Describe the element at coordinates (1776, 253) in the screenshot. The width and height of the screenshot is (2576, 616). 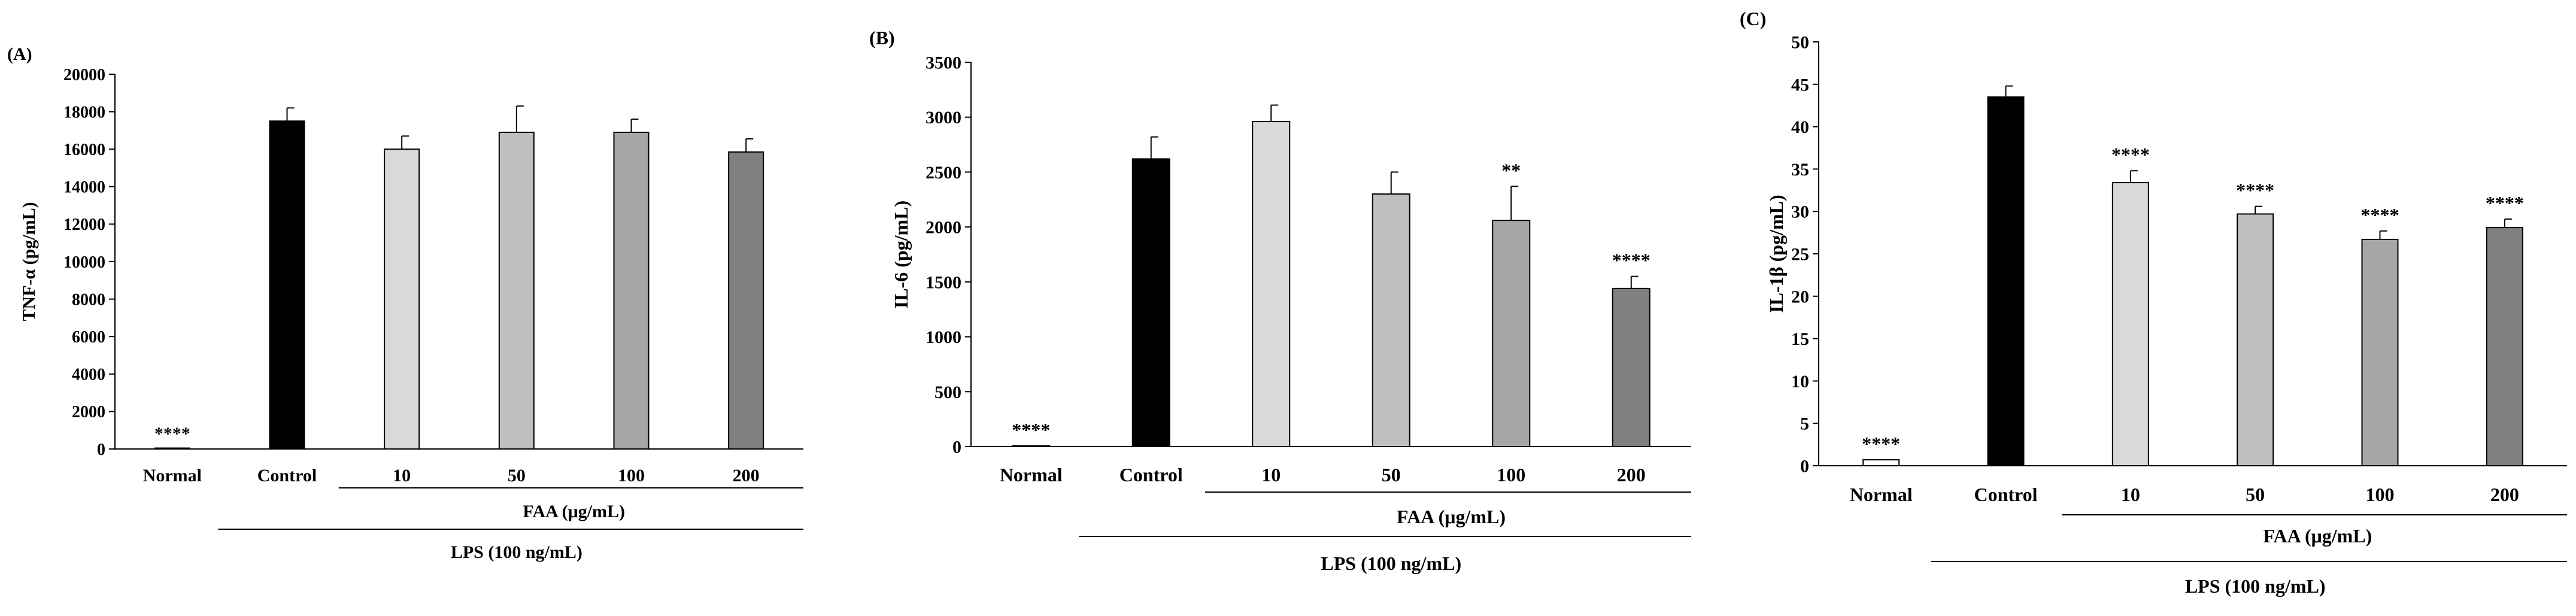
I see `y-axis-label: IL-1β (pg/mL)` at that location.